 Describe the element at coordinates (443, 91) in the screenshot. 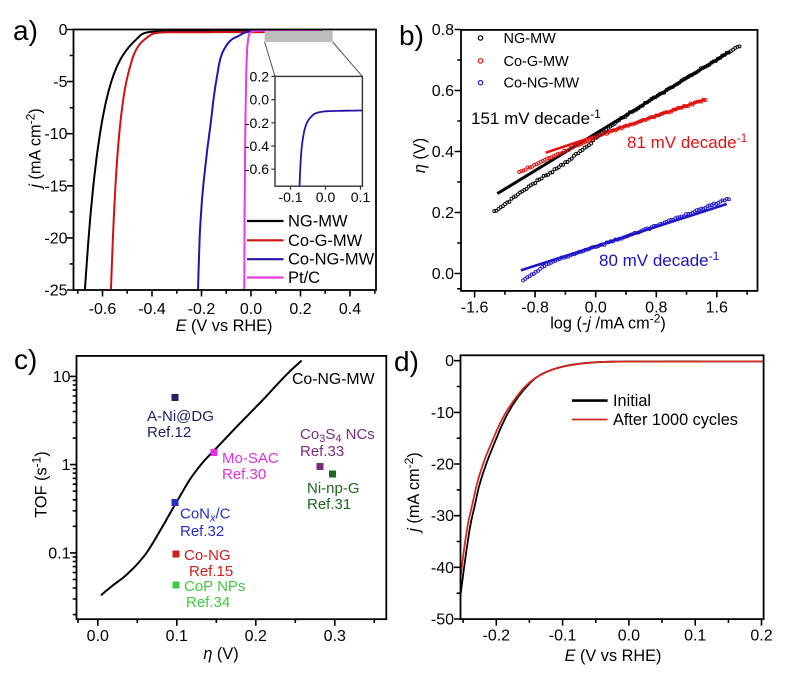

I see `svg-text: 0.6` at that location.